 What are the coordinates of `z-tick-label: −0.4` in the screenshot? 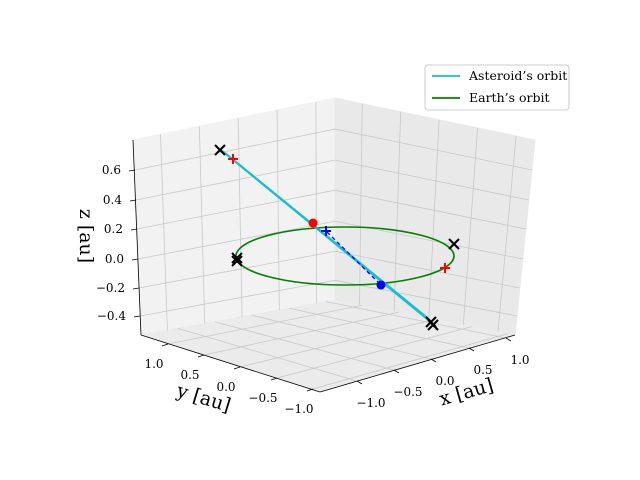 It's located at (112, 316).